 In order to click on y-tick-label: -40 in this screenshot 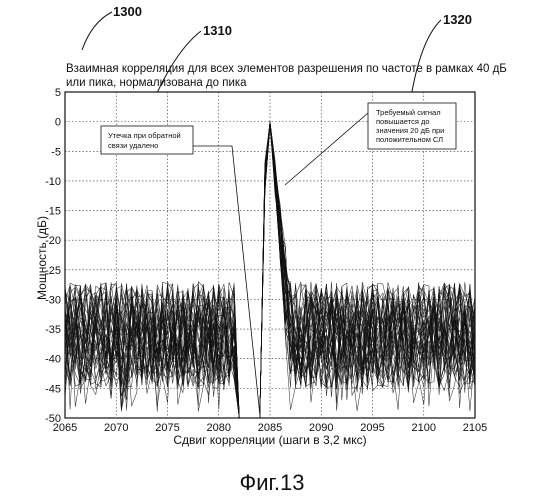, I will do `click(53, 360)`.